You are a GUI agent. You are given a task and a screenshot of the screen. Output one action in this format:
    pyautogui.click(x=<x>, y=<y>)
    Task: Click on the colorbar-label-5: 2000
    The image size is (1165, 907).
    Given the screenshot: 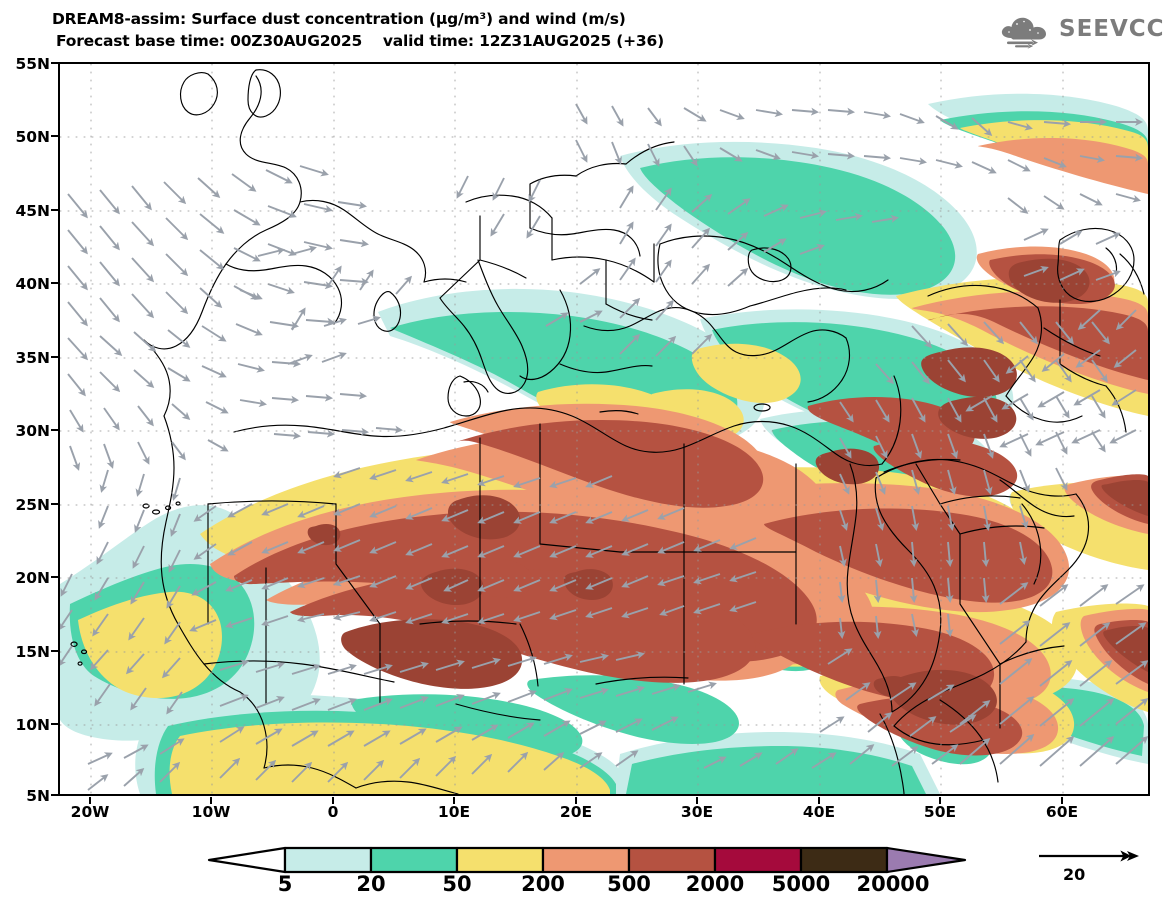 What is the action you would take?
    pyautogui.click(x=715, y=884)
    